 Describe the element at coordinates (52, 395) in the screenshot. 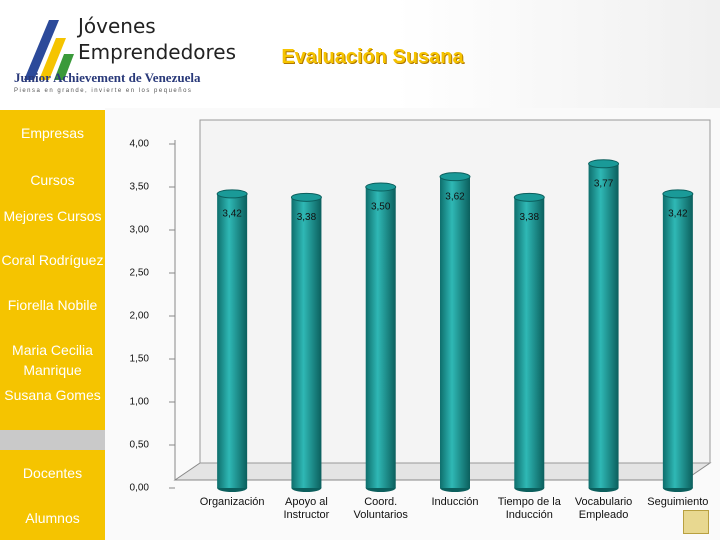

I see `nav-item: Susana Gomes` at that location.